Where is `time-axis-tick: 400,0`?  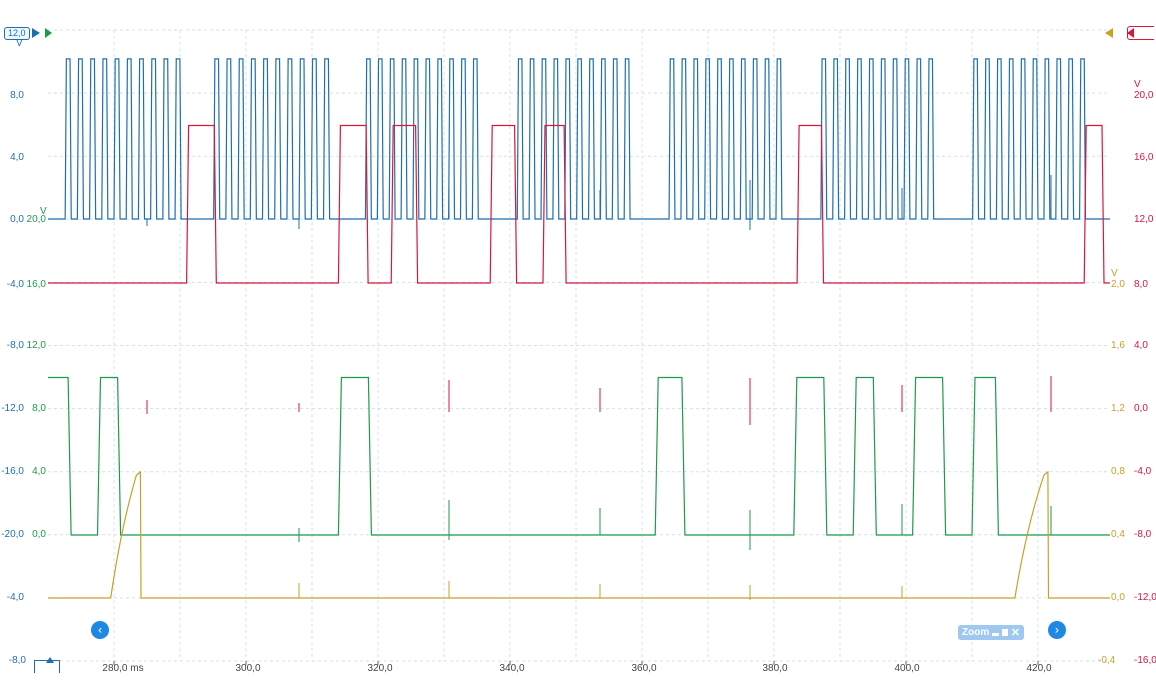 time-axis-tick: 400,0 is located at coordinates (907, 668).